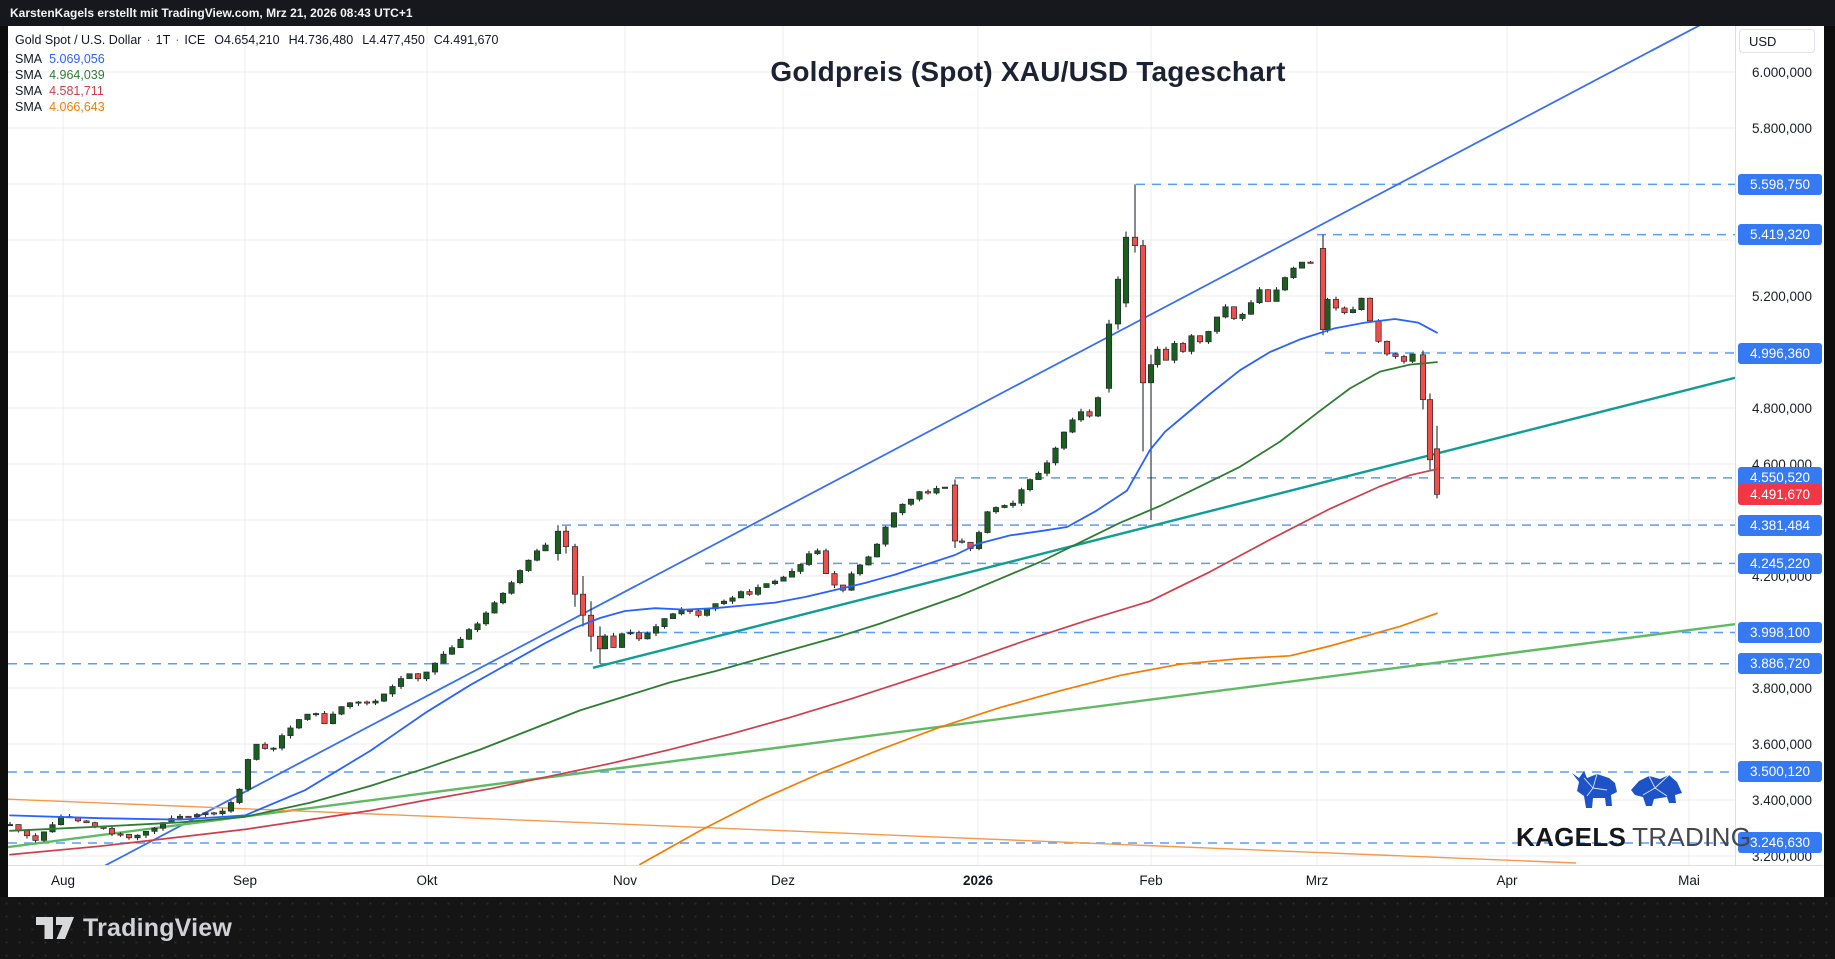 The width and height of the screenshot is (1835, 959). What do you see at coordinates (1781, 800) in the screenshot?
I see `price-axis-label: 3.400,000` at bounding box center [1781, 800].